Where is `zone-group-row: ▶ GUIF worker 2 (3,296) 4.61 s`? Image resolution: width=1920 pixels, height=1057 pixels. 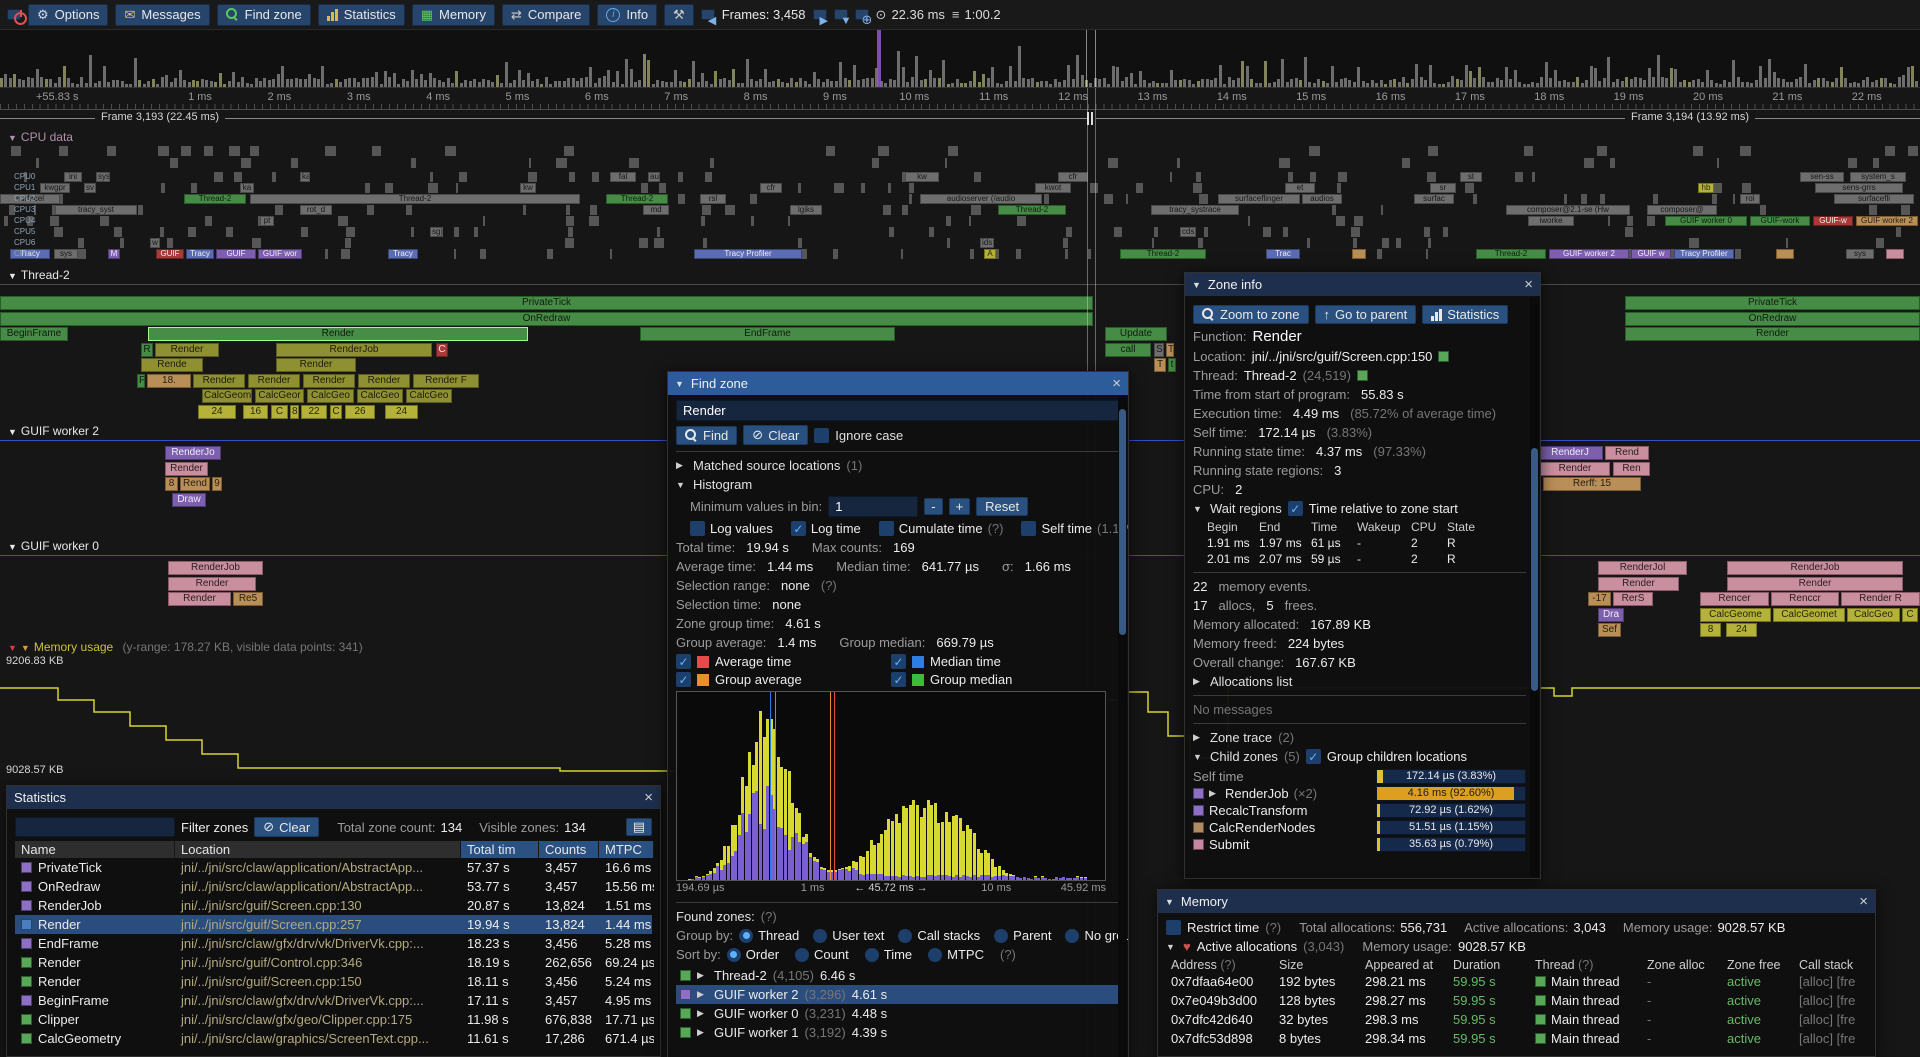
zone-group-row: ▶ GUIF worker 2 (3,296) 4.61 s is located at coordinates (898, 994).